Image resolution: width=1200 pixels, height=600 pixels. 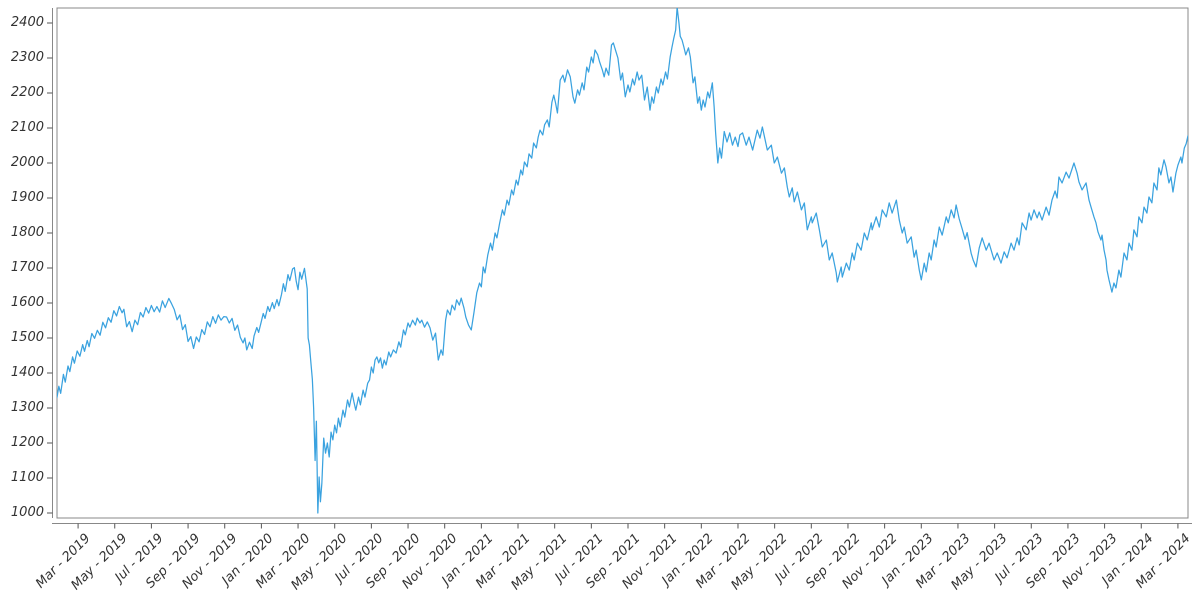 I want to click on y-tick-label: 2100, so click(x=27, y=127).